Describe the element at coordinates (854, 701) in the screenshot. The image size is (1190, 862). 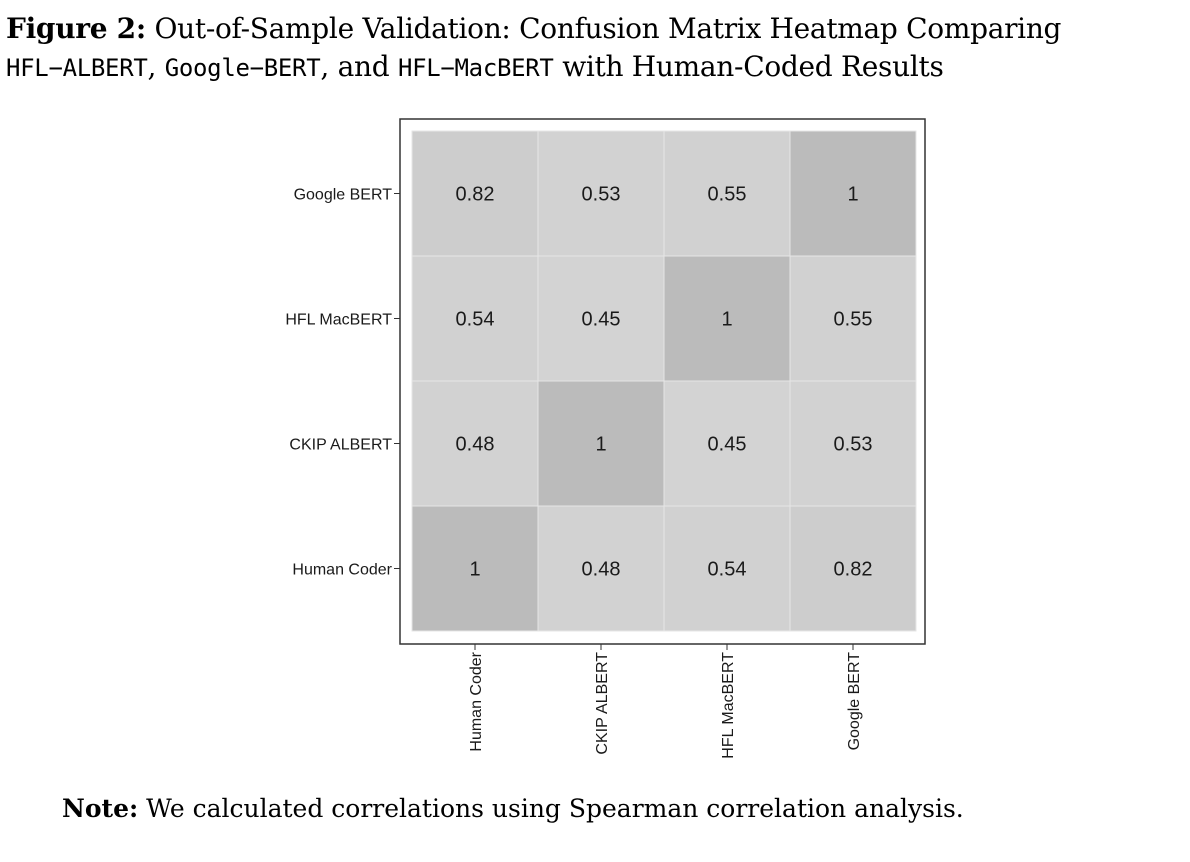
I see `x-tick-label: Google BERT` at that location.